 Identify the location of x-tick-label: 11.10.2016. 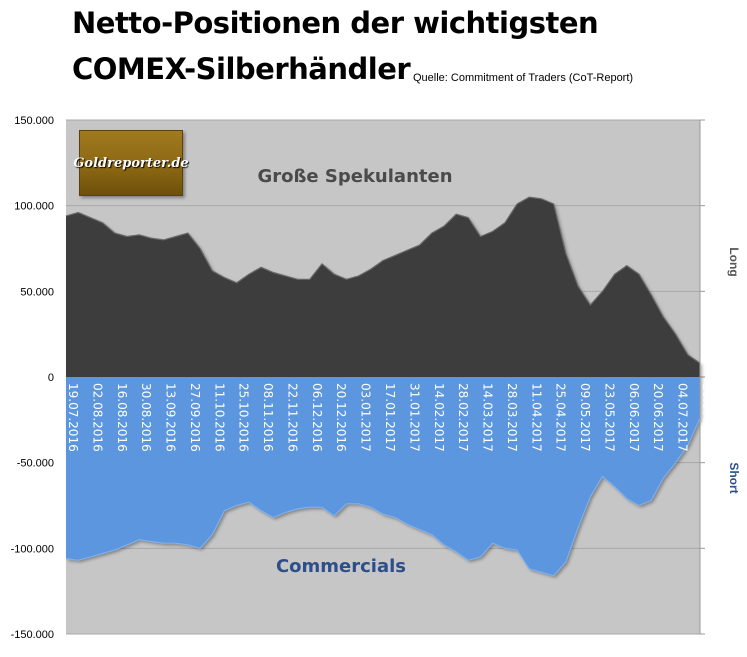
(219, 417).